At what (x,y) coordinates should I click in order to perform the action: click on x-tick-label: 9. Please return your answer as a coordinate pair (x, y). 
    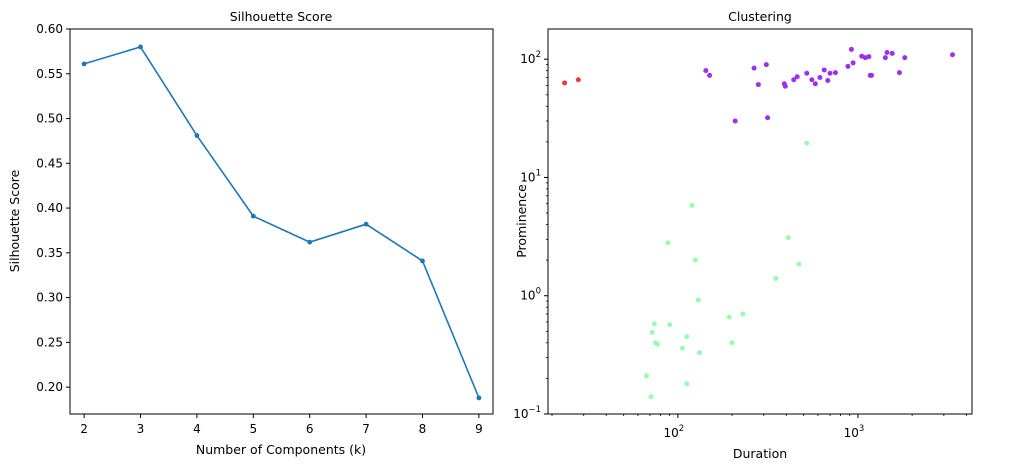
    Looking at the image, I should click on (479, 429).